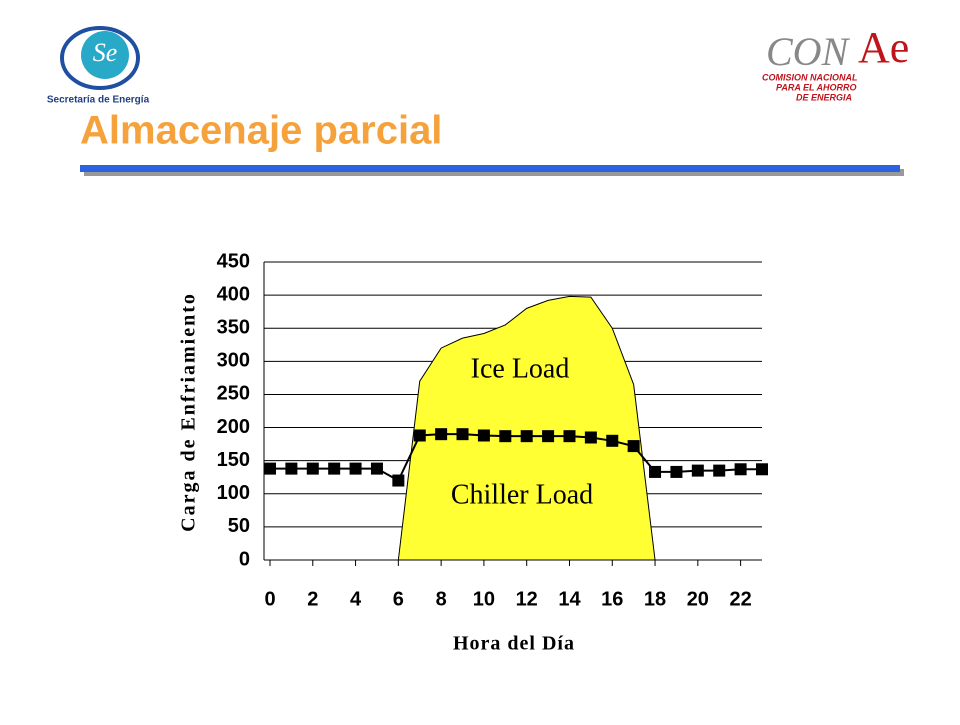 The height and width of the screenshot is (725, 960). I want to click on logo-mark: CON, so click(808, 51).